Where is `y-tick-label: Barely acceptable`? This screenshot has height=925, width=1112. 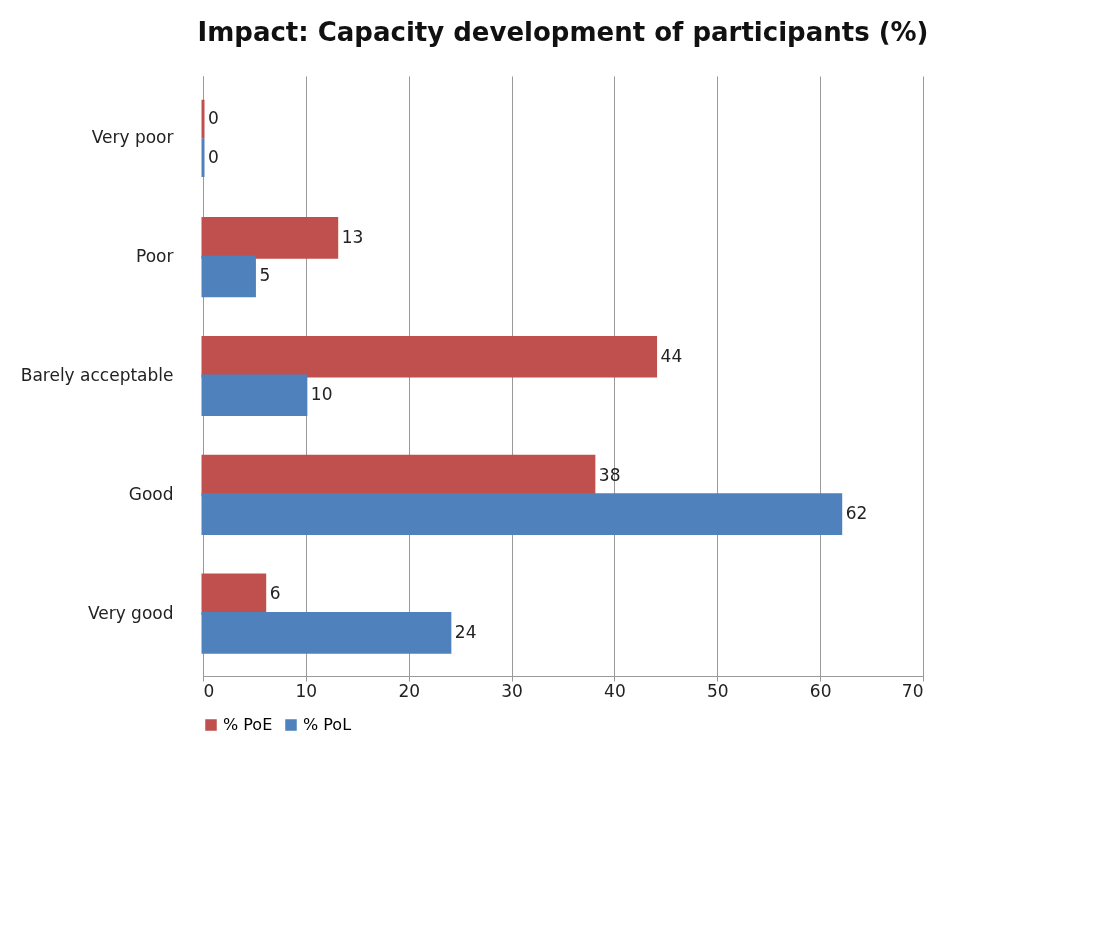
y-tick-label: Barely acceptable is located at coordinates (97, 375).